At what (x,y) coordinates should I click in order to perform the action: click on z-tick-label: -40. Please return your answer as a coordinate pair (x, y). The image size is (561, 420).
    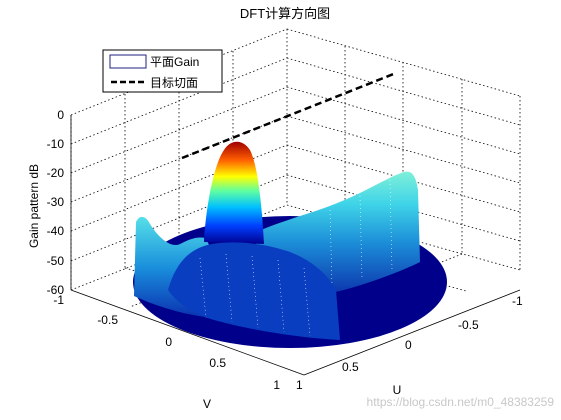
    Looking at the image, I should click on (56, 231).